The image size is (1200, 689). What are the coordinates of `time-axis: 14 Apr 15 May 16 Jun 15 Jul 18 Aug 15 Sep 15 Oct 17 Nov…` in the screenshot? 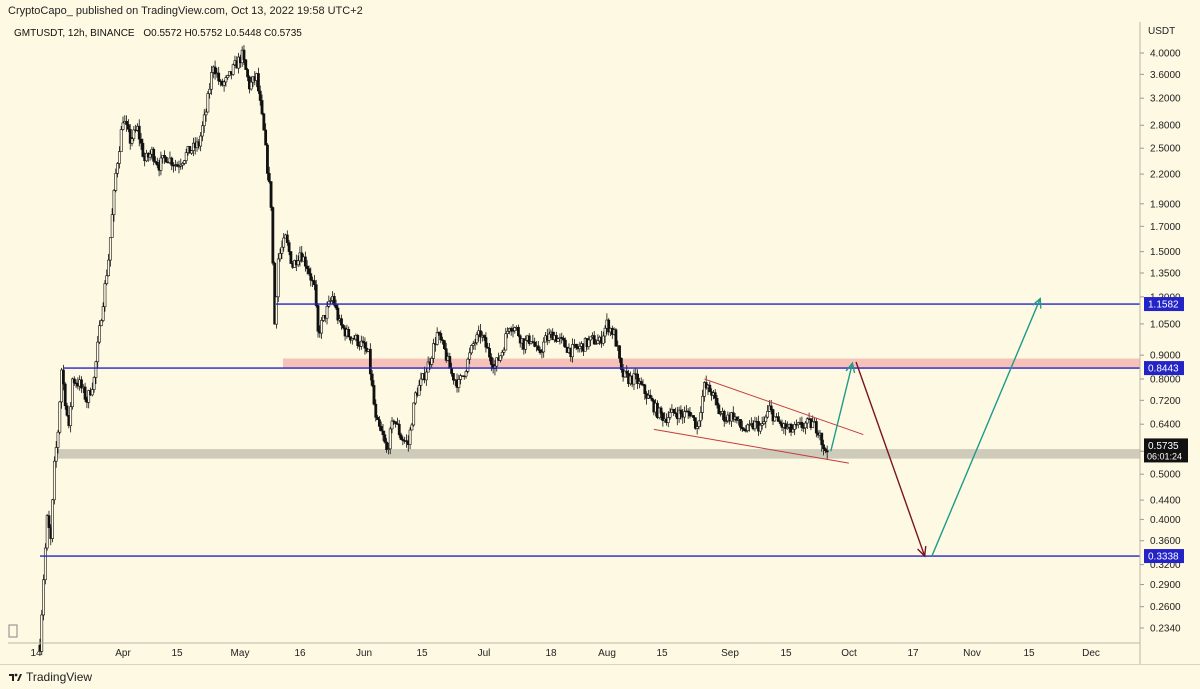 It's located at (564, 653).